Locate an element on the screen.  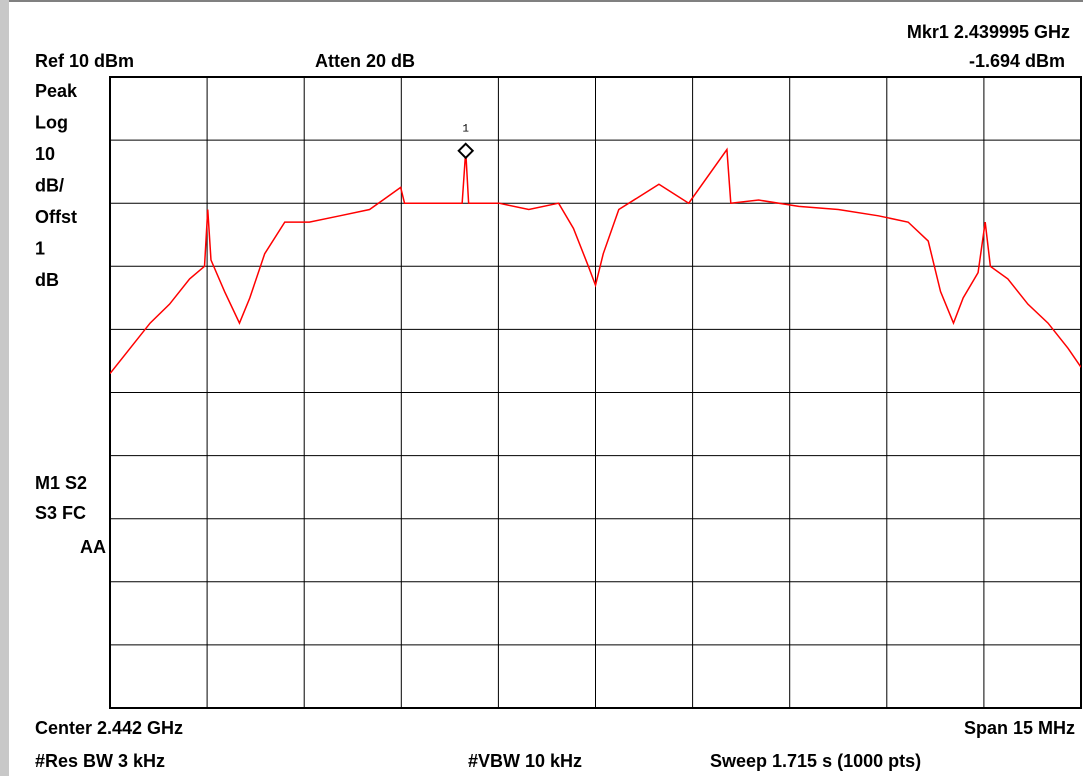
reference-level: Ref 10 dBm is located at coordinates (84, 61).